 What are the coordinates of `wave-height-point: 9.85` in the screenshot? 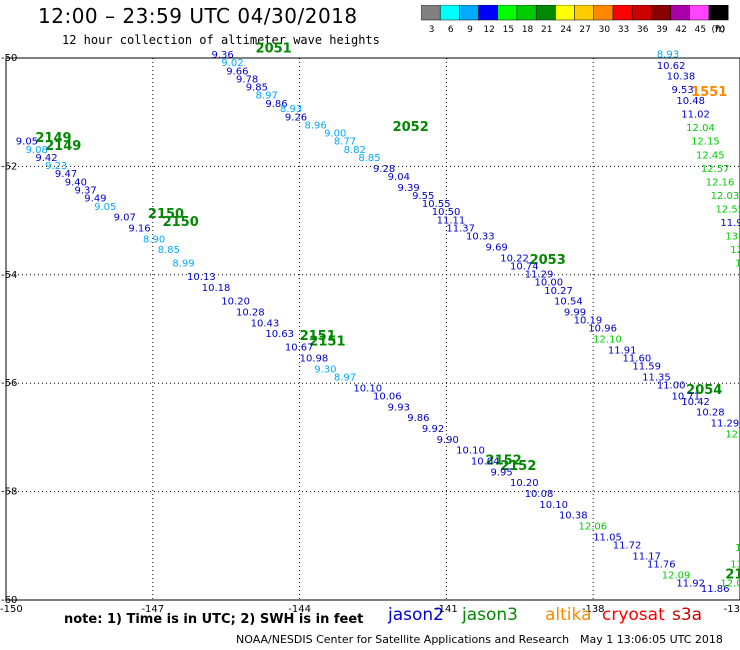 It's located at (257, 88).